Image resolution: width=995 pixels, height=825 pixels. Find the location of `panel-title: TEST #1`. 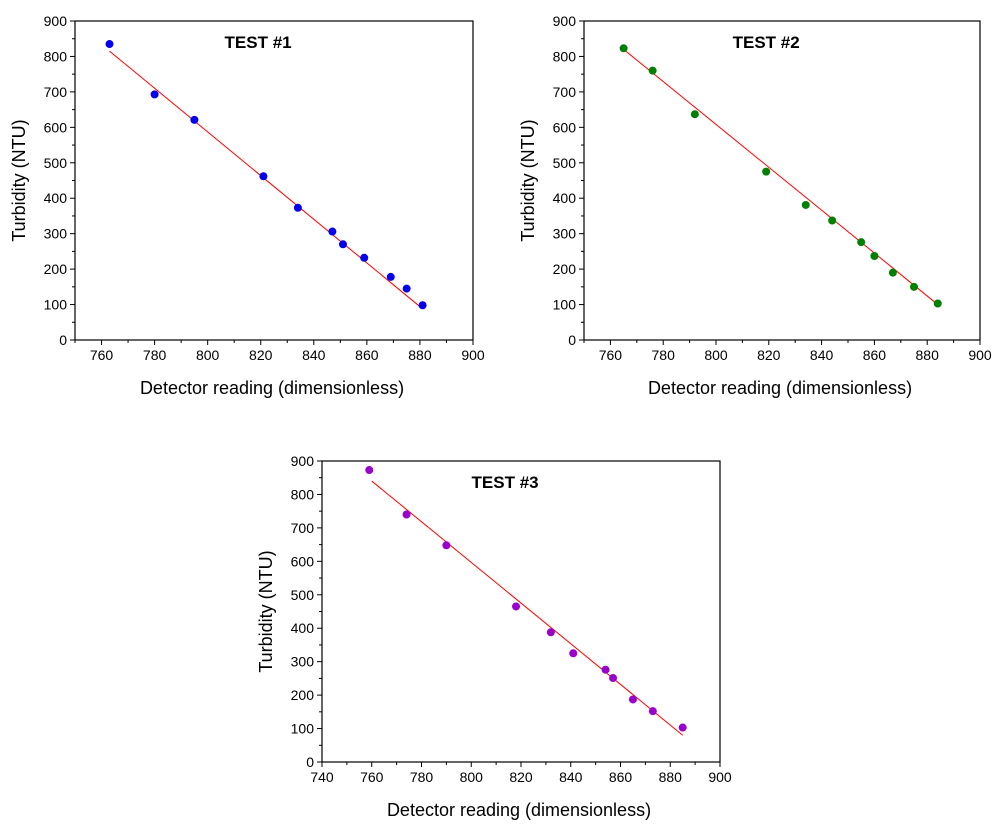

panel-title: TEST #1 is located at coordinates (258, 42).